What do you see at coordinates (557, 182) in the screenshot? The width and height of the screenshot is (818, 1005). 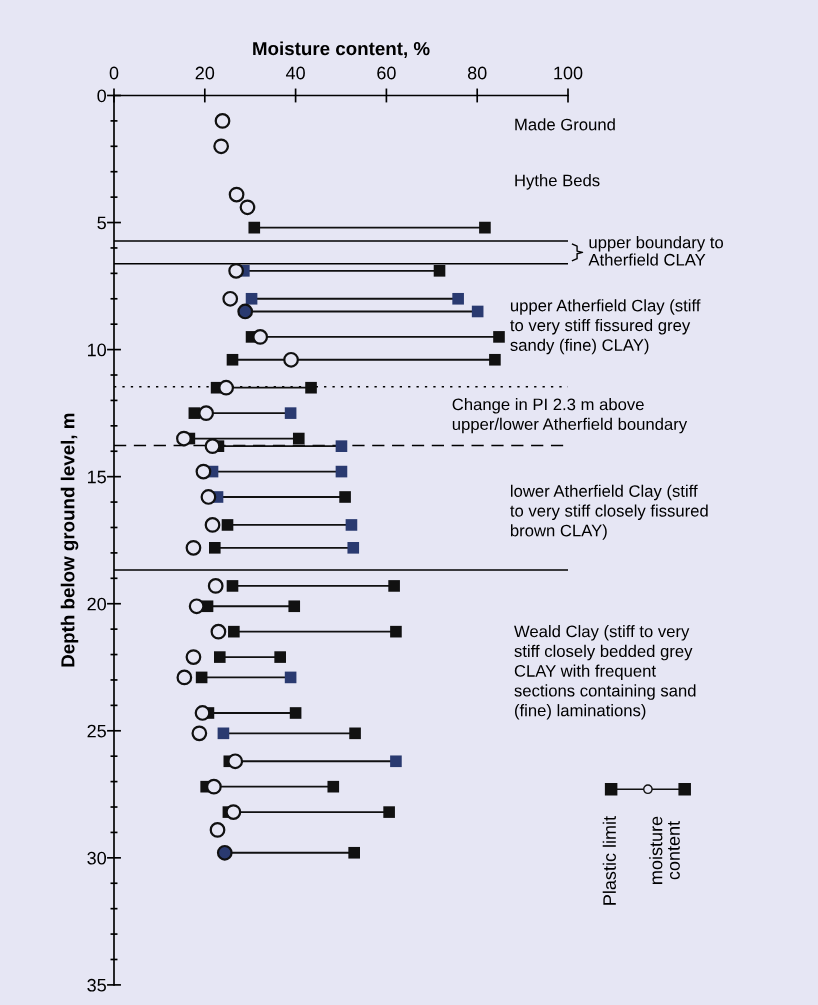 I see `annotation: Hythe Beds` at bounding box center [557, 182].